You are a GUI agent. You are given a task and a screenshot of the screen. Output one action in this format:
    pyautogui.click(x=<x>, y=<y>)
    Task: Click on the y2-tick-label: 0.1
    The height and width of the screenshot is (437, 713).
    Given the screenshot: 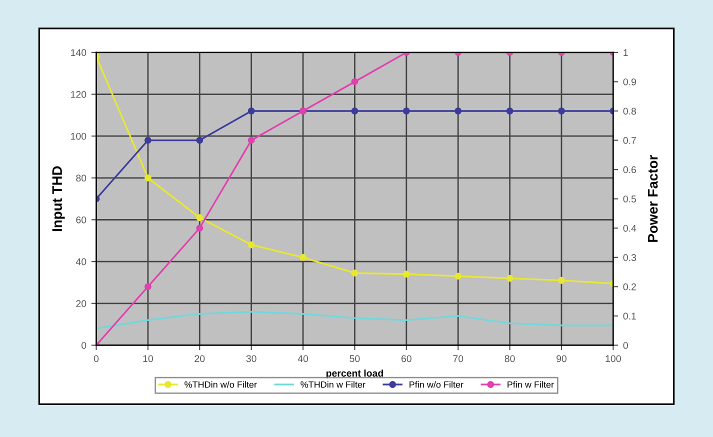 What is the action you would take?
    pyautogui.click(x=629, y=316)
    